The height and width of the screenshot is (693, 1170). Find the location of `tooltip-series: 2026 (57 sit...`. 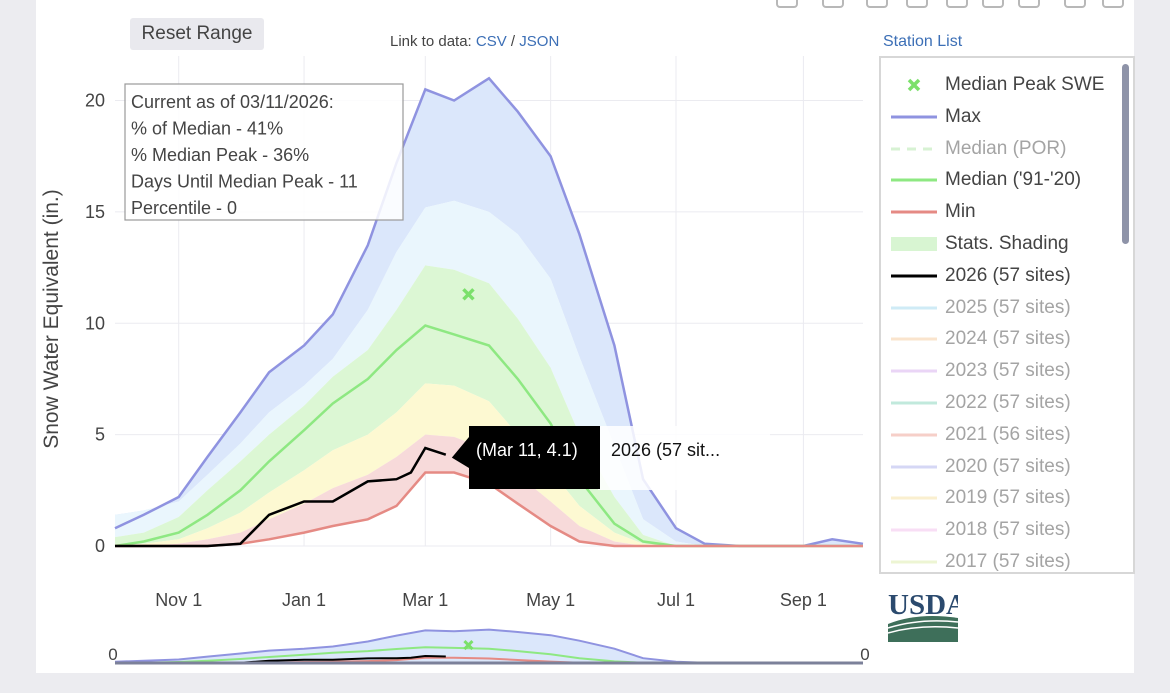

tooltip-series: 2026 (57 sit... is located at coordinates (665, 450).